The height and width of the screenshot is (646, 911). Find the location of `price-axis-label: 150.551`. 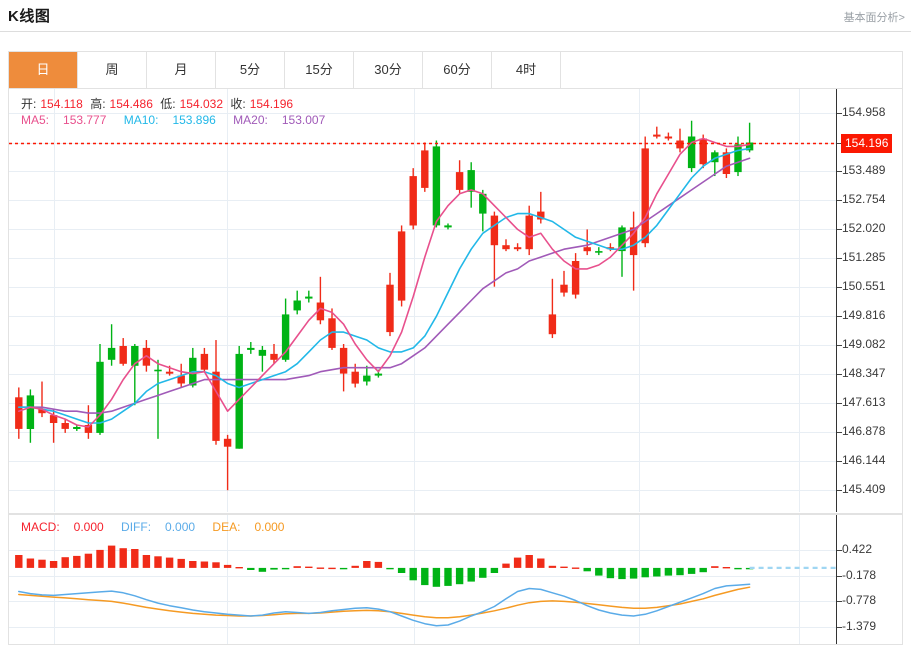

price-axis-label: 150.551 is located at coordinates (864, 285).